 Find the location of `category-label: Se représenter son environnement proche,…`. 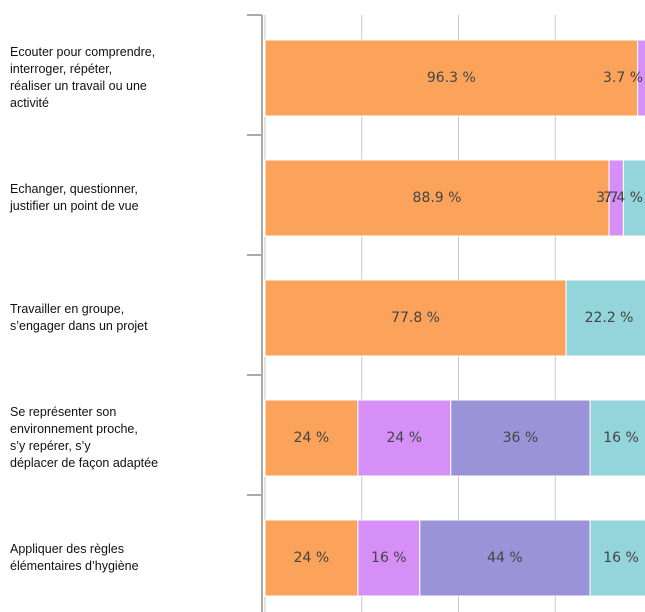

category-label: Se représenter son environnement proche,… is located at coordinates (84, 437).